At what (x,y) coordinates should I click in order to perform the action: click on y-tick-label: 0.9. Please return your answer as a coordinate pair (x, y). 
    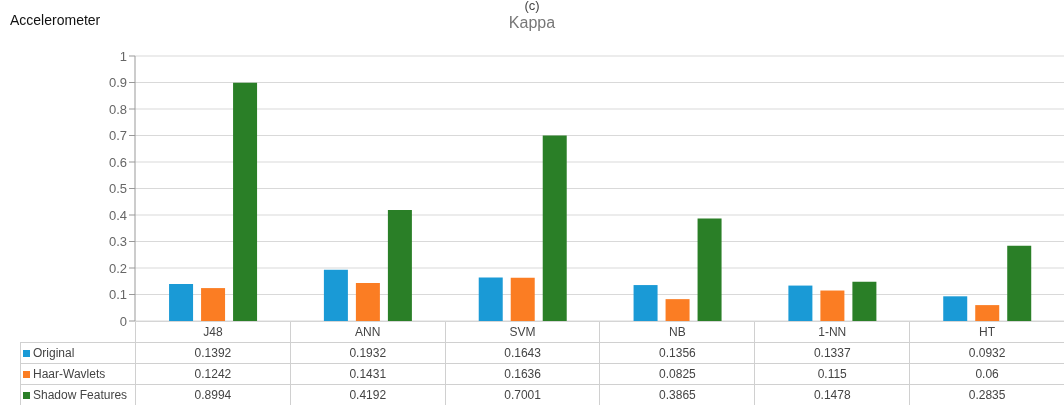
    Looking at the image, I should click on (117, 83).